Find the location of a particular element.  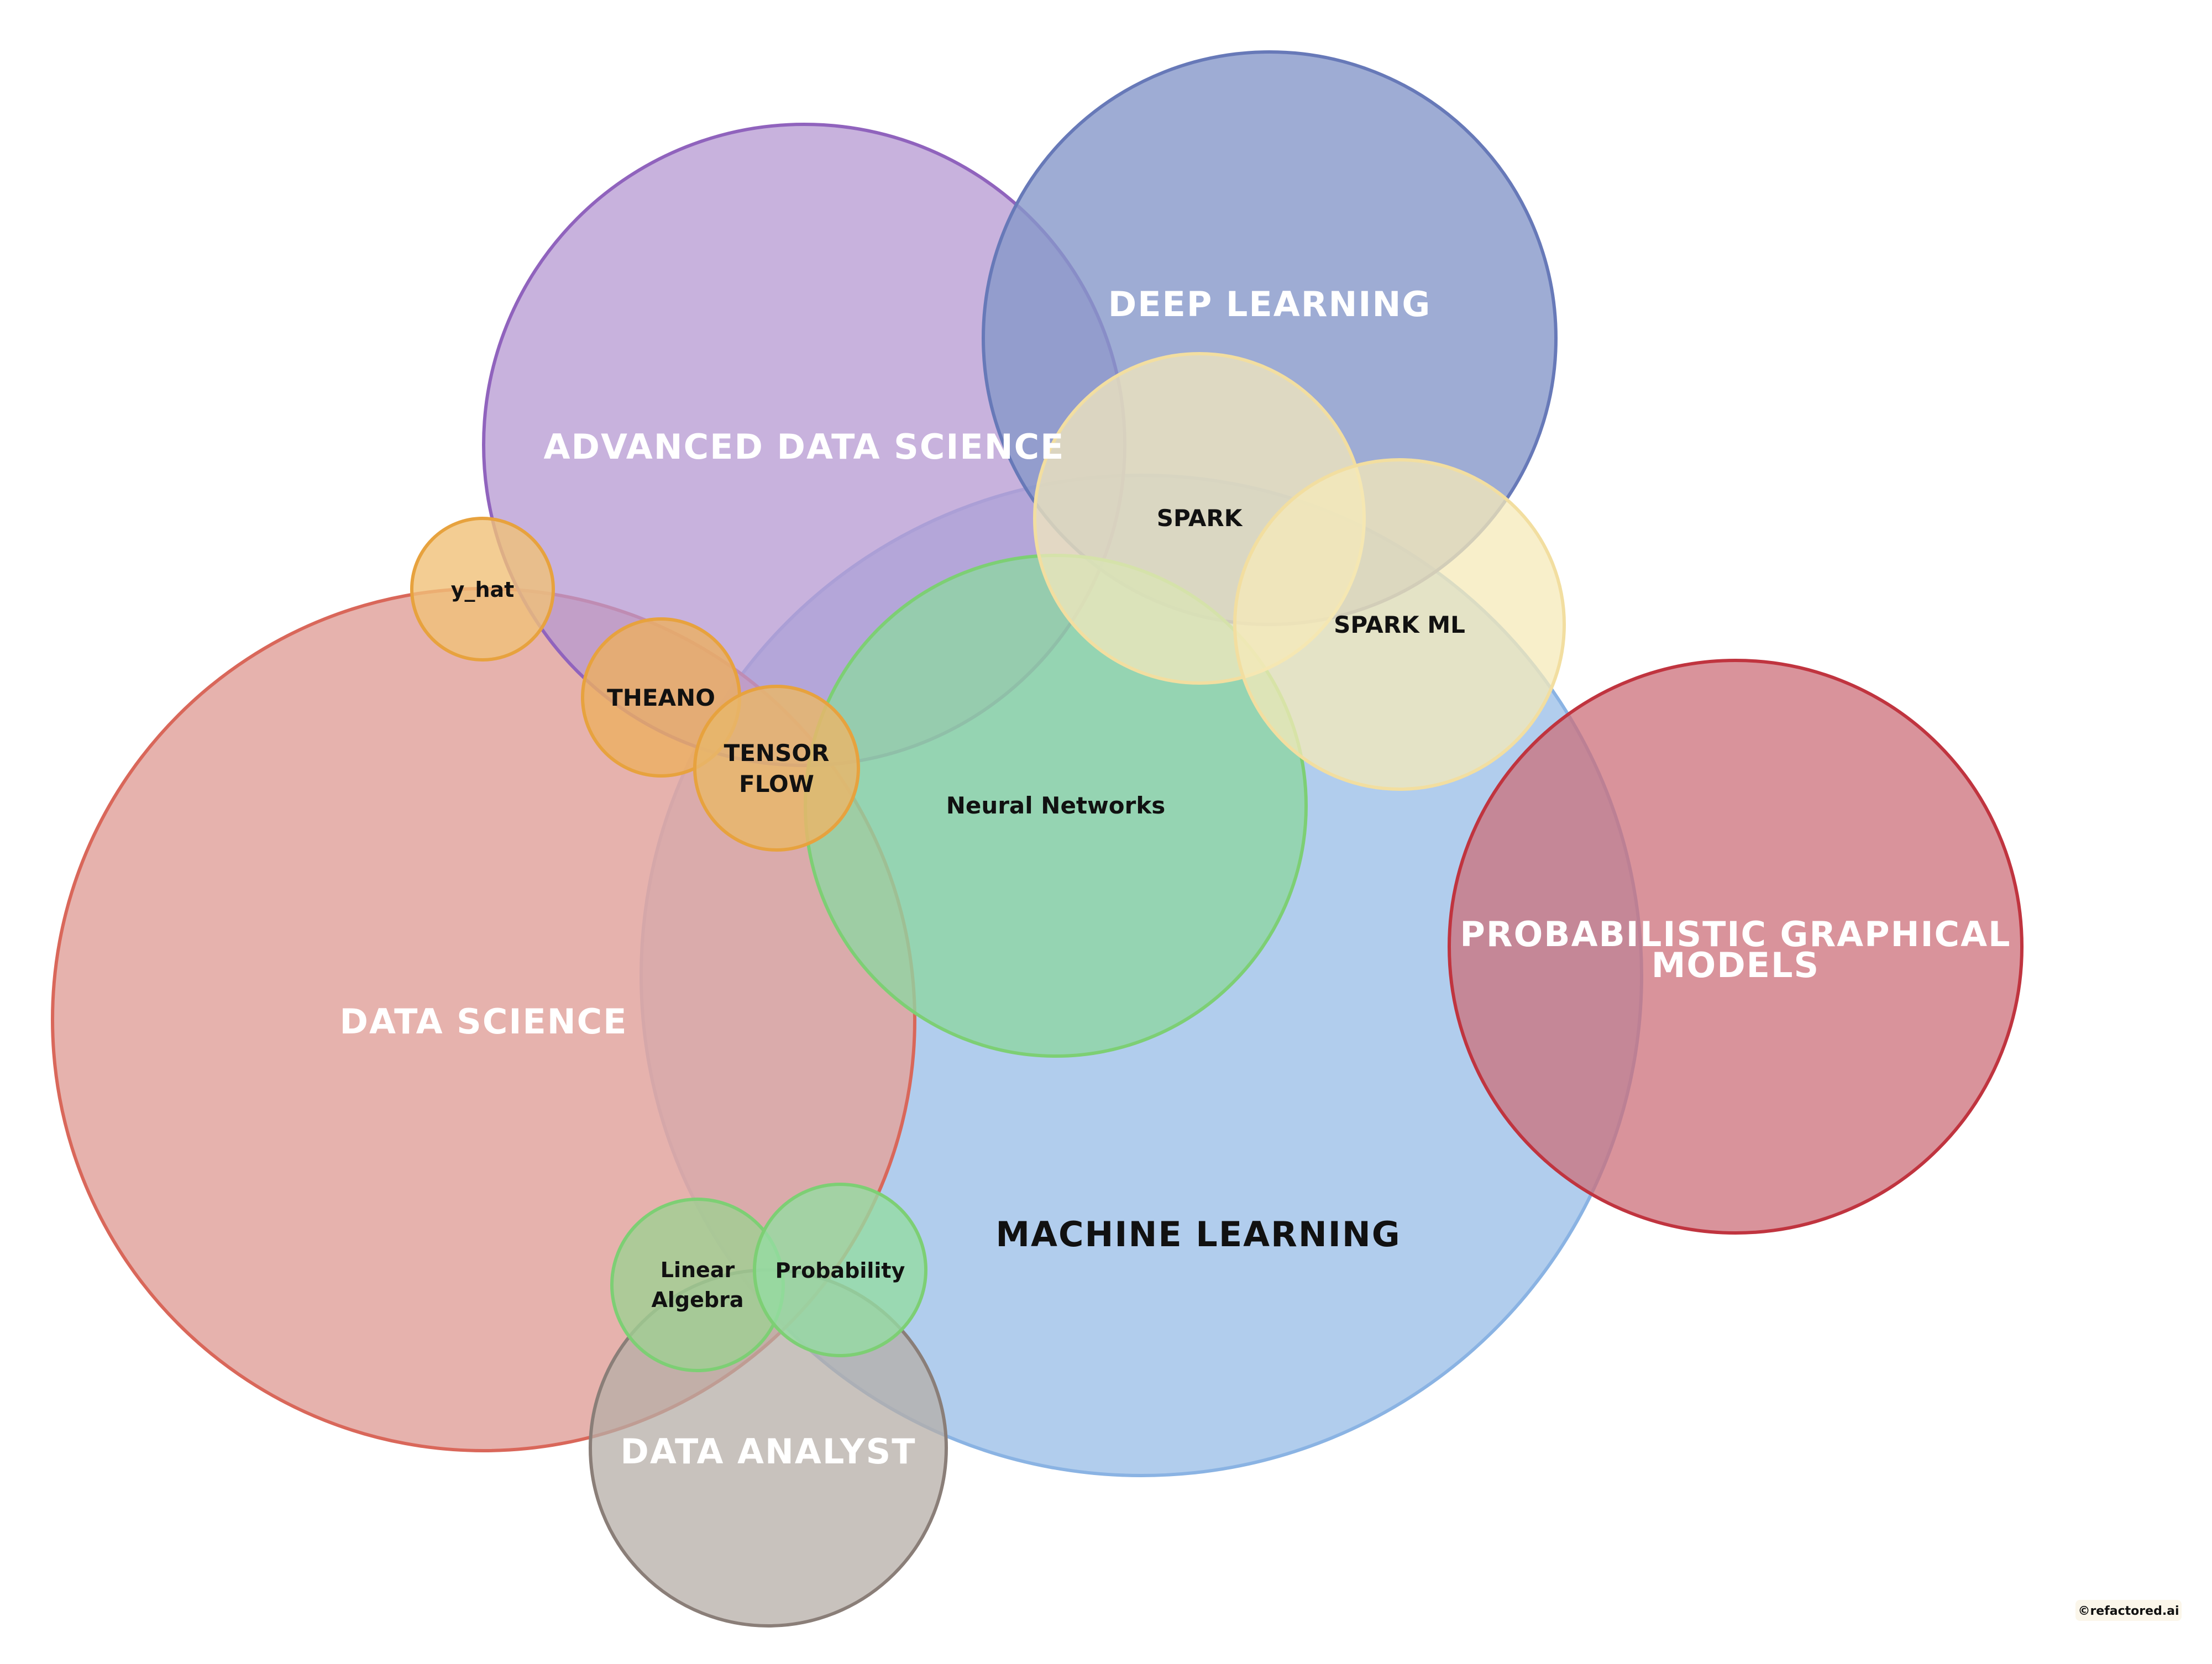

credit-badge is located at coordinates (2128, 1611).